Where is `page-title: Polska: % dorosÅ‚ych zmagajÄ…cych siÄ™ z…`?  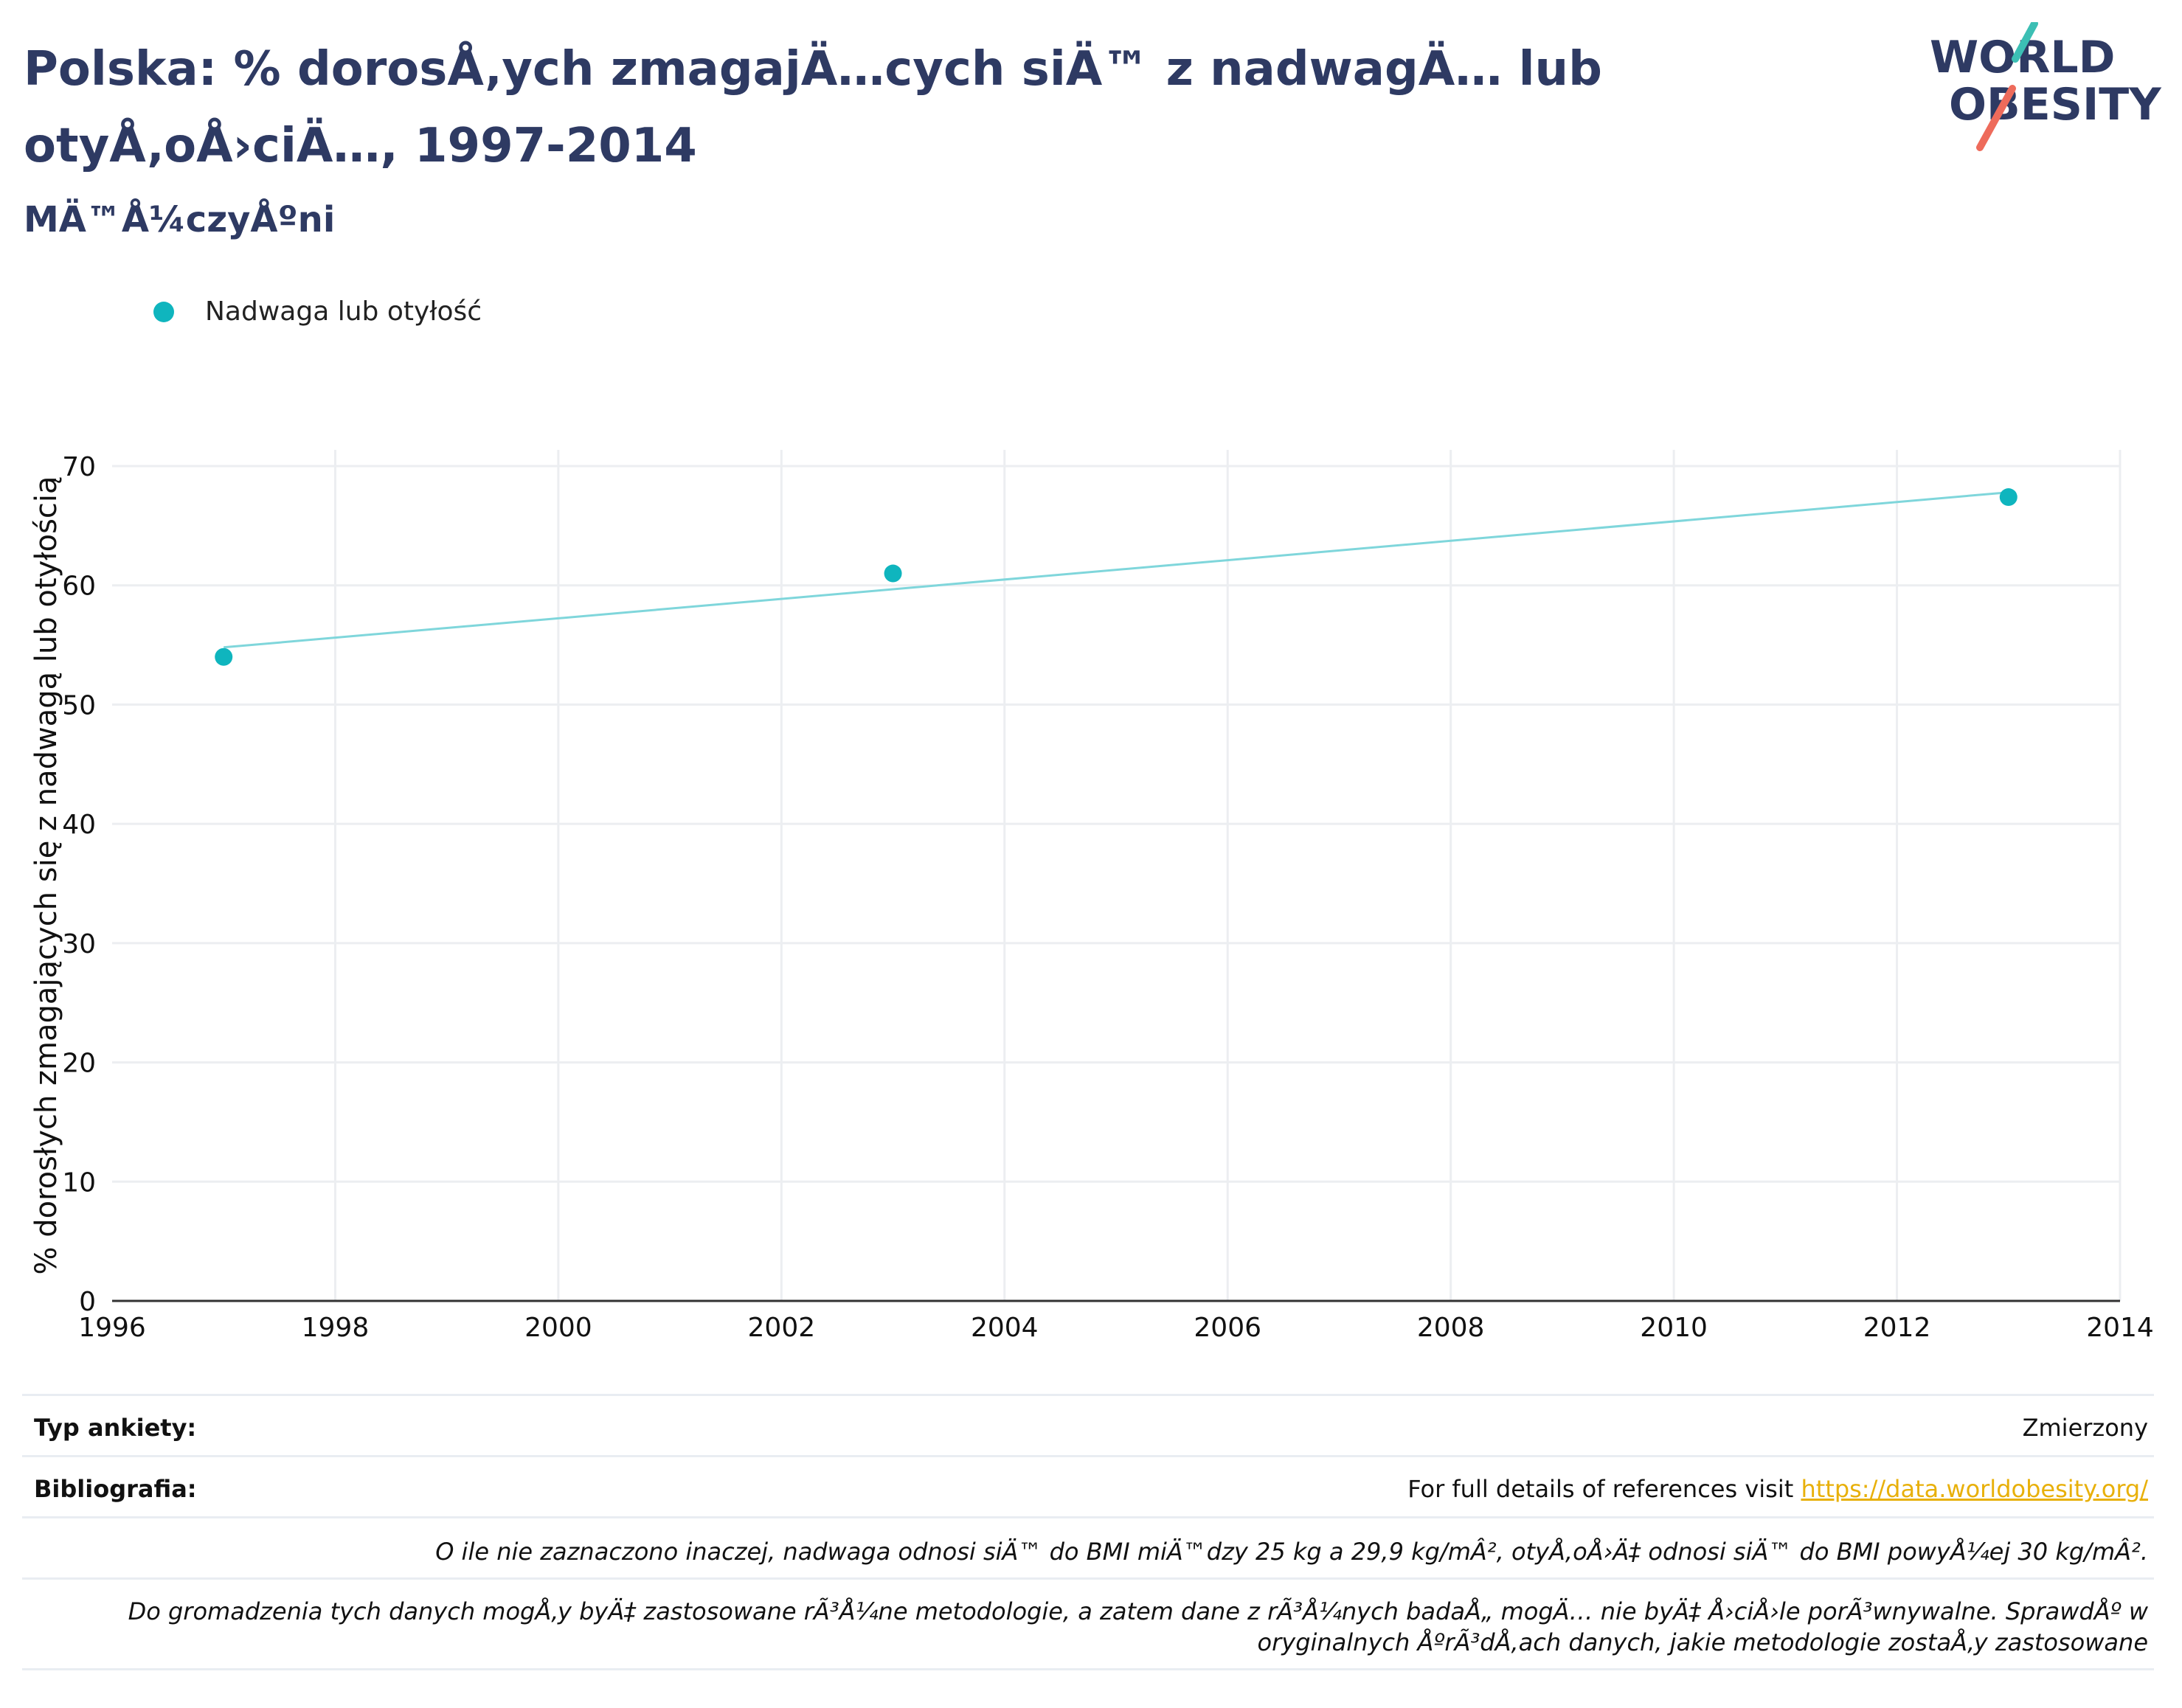 page-title: Polska: % dorosÅ‚ych zmagajÄ…cych siÄ™ z… is located at coordinates (813, 107).